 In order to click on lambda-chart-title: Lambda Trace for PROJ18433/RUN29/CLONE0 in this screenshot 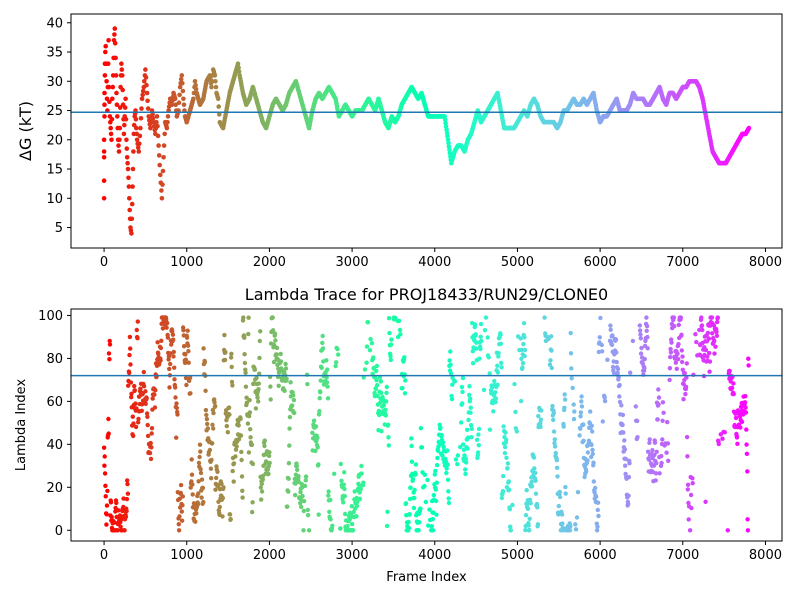, I will do `click(426, 294)`.